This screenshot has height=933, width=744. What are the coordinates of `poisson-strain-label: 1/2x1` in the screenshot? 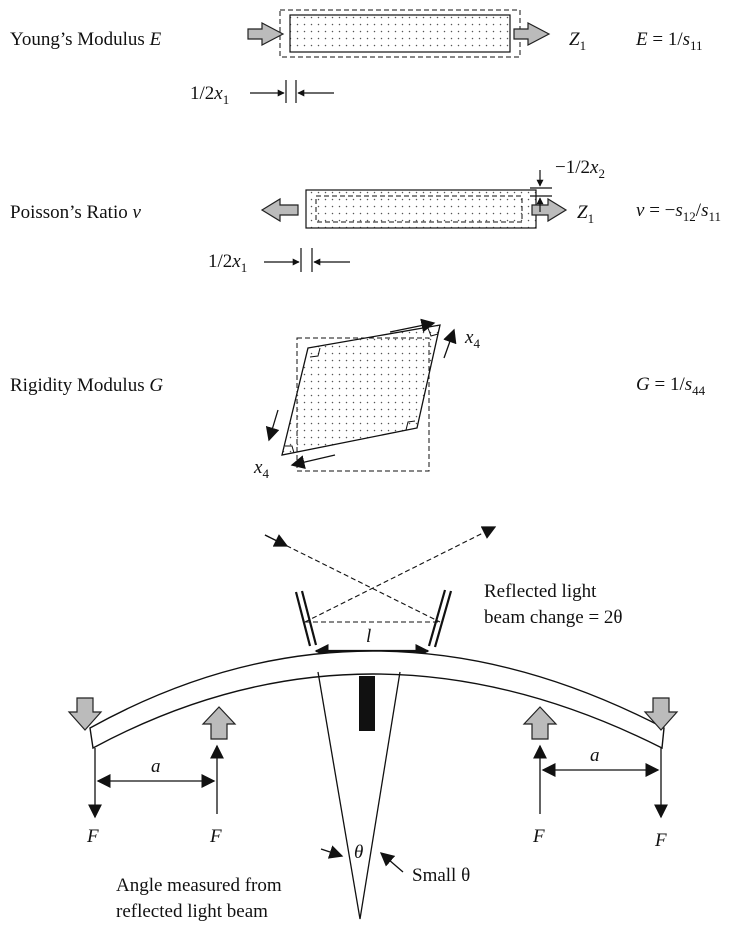 It's located at (227, 263).